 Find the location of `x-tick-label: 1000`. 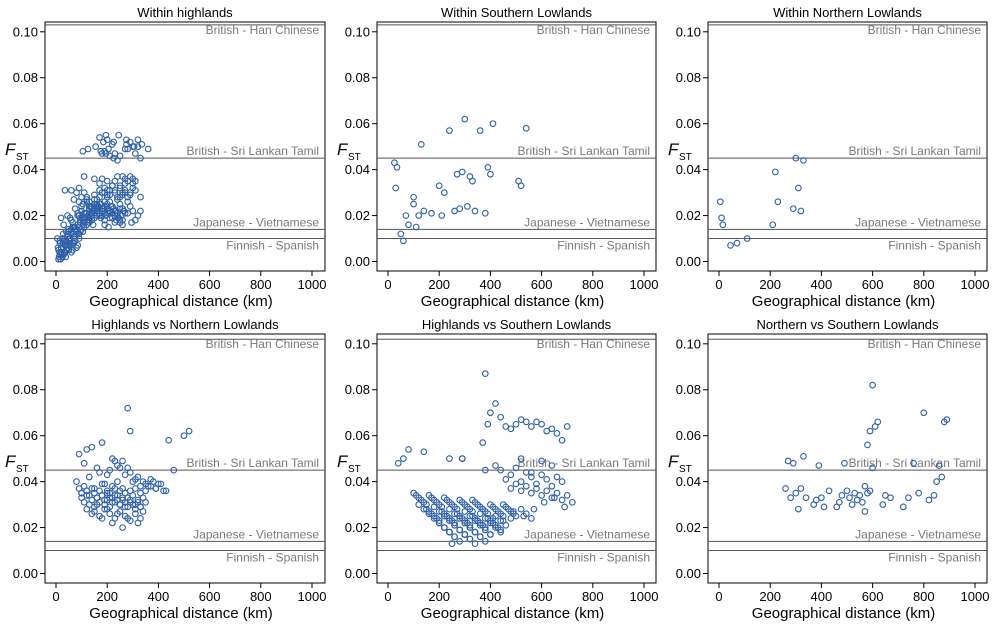

x-tick-label: 1000 is located at coordinates (644, 284).